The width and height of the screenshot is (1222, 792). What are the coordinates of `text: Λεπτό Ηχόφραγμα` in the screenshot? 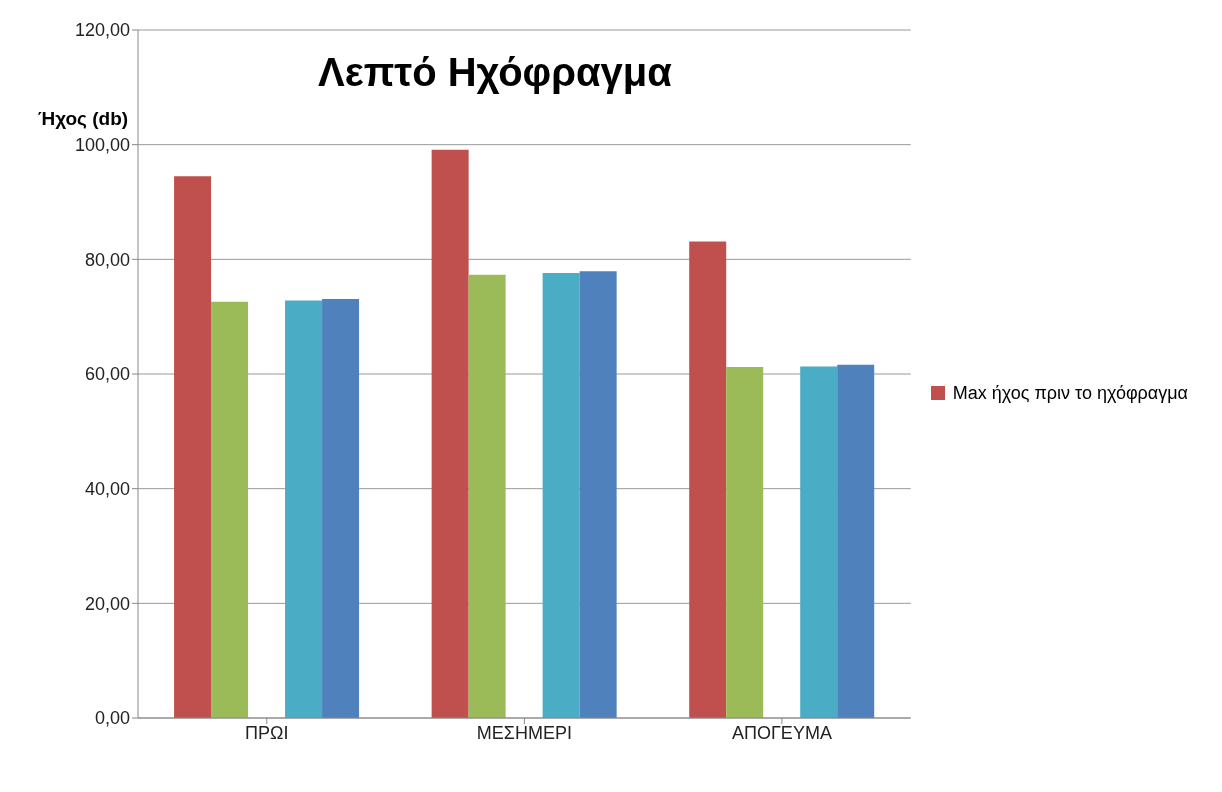 It's located at (495, 72).